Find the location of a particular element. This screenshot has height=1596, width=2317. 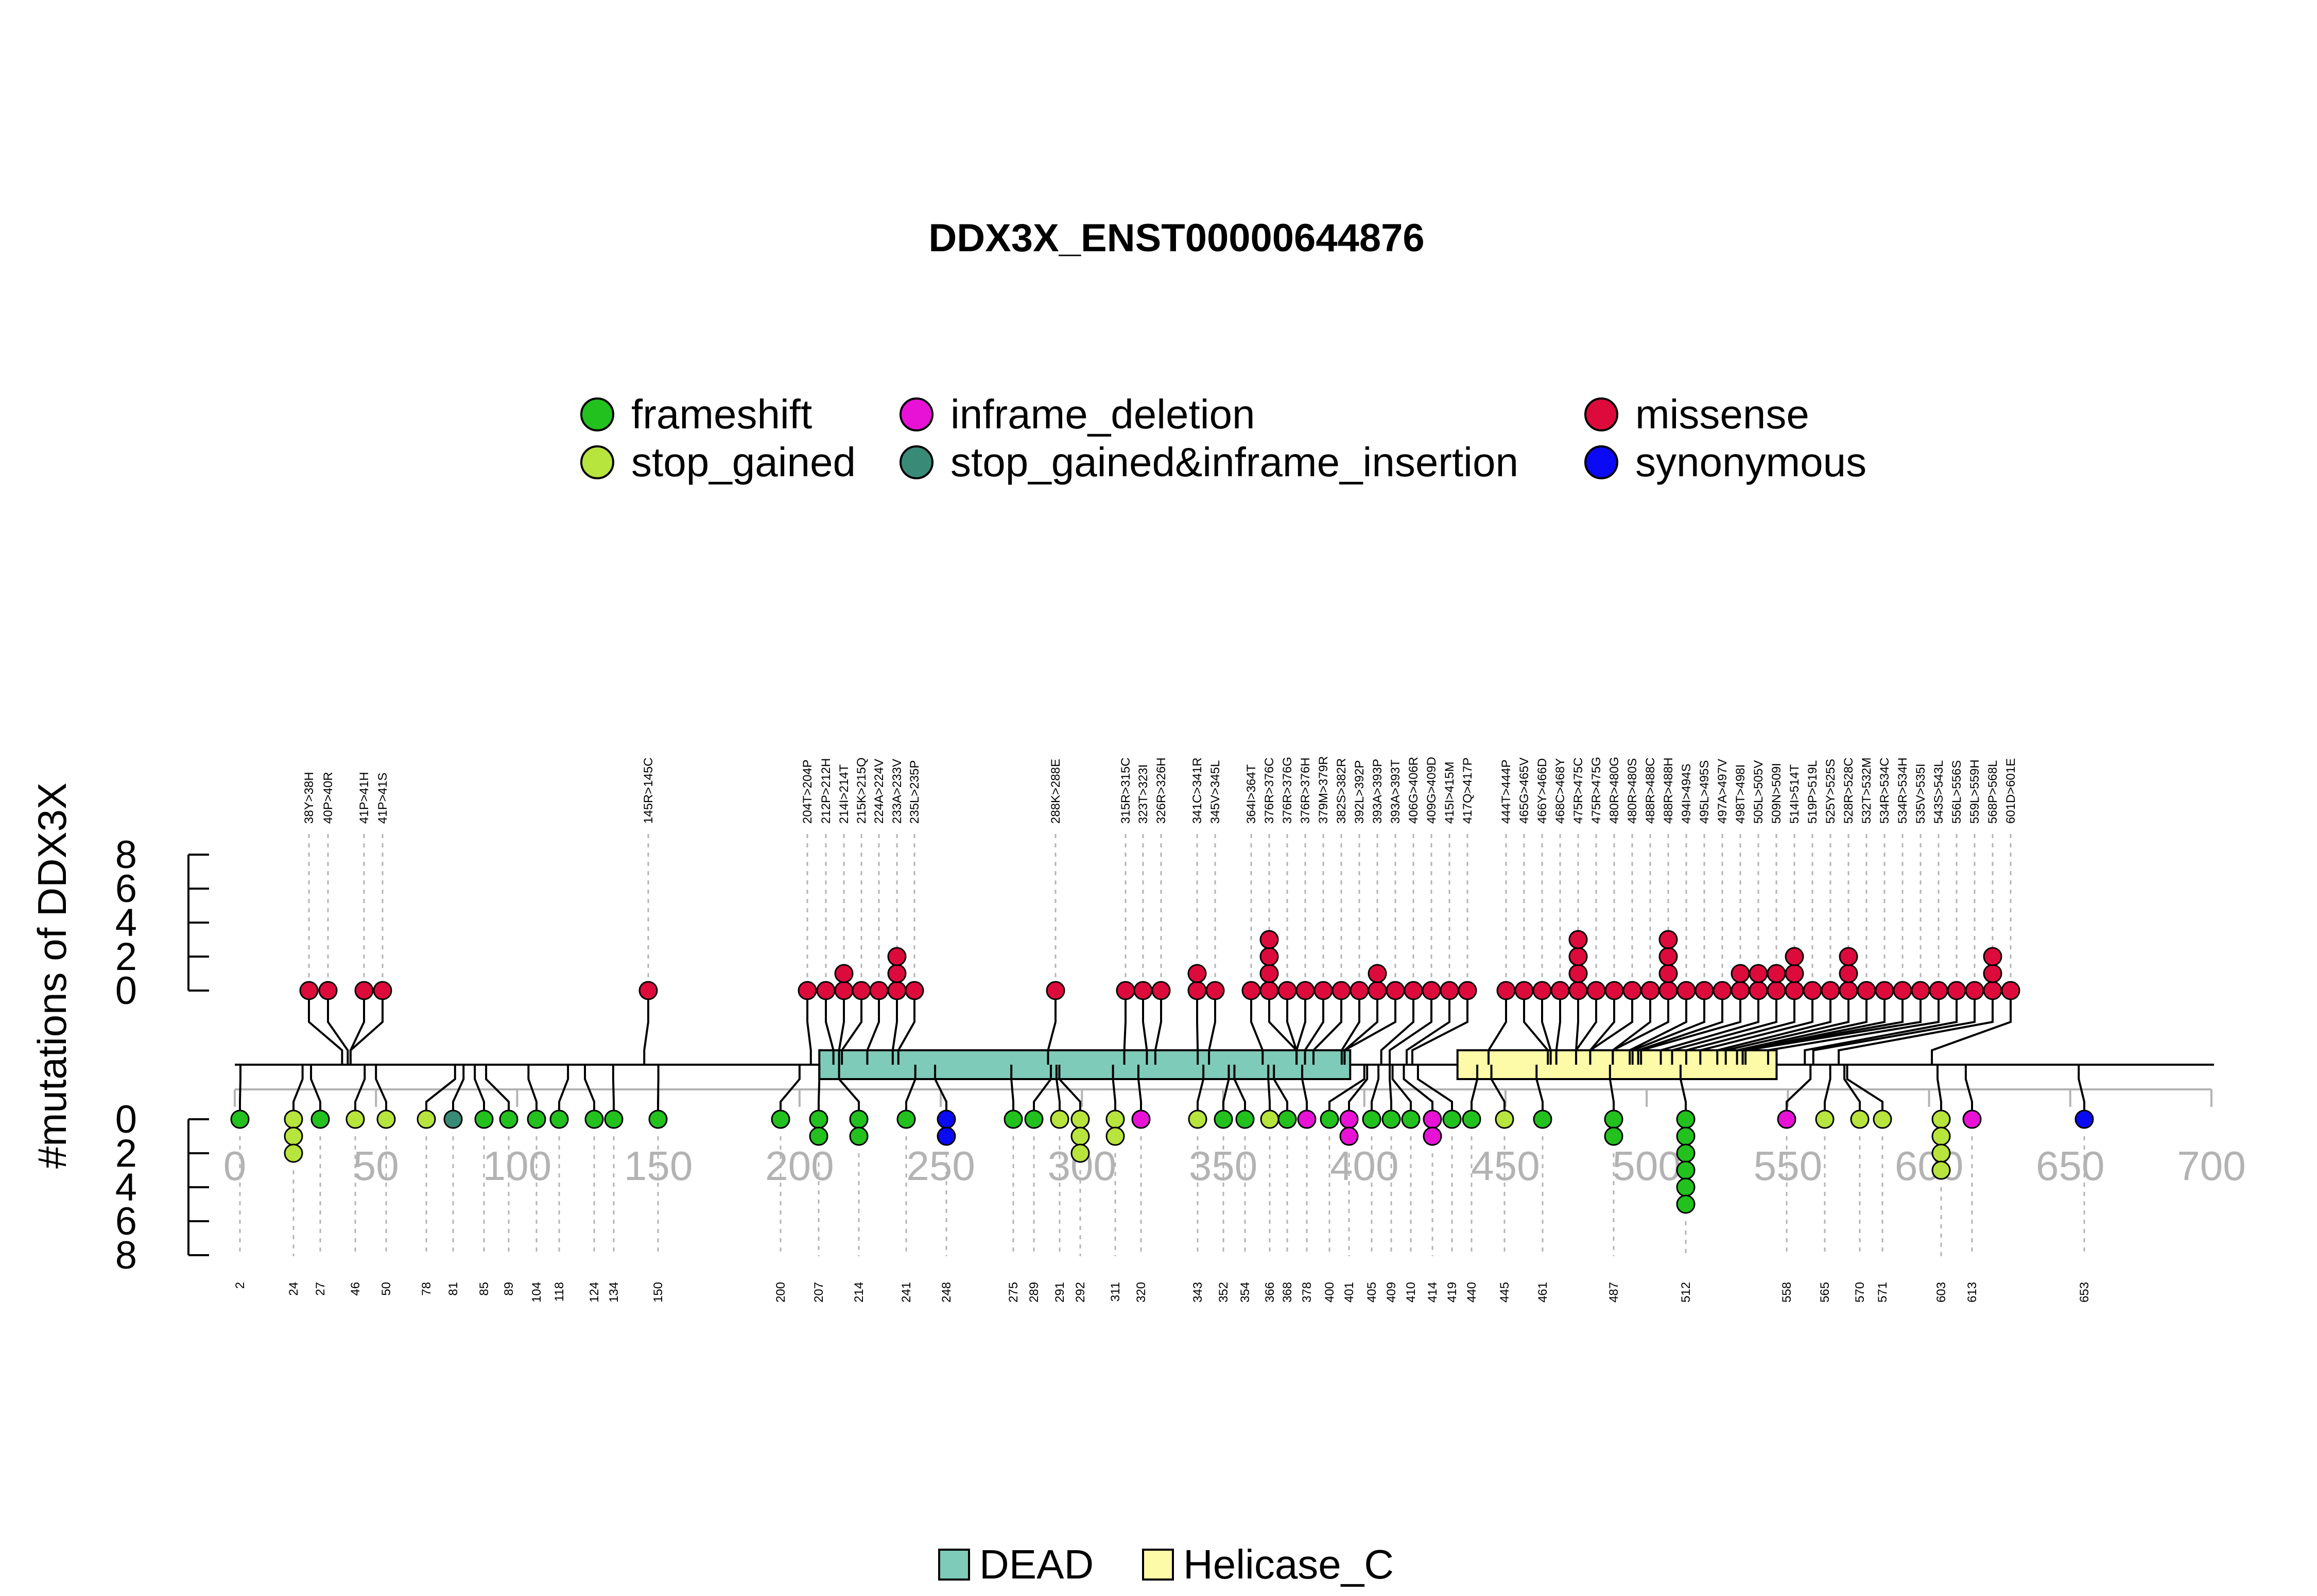

upper-stem-559L>559H is located at coordinates (1894, 1030).